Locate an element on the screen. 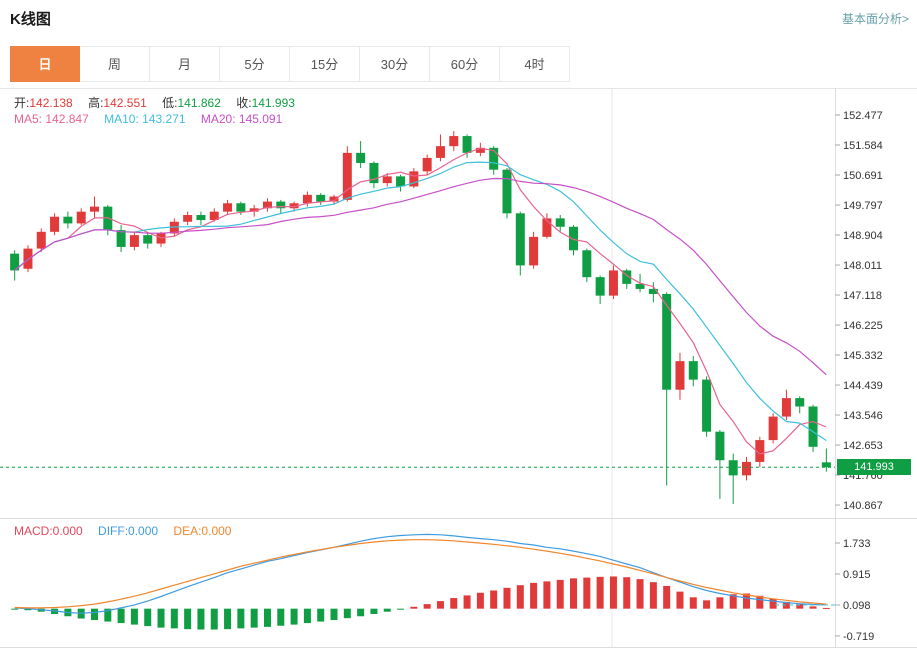 This screenshot has height=650, width=917. y-axis-label: 0.098 is located at coordinates (857, 606).